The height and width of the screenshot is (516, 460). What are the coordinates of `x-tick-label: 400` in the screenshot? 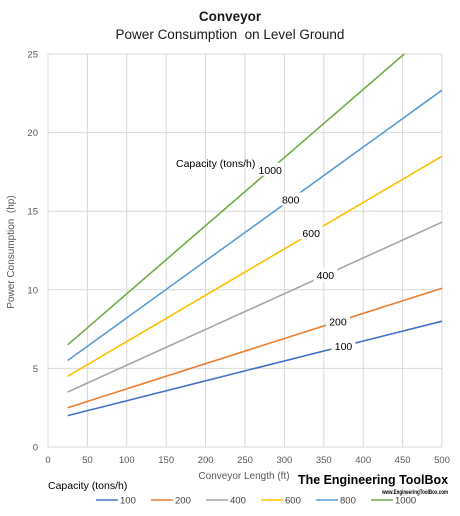 It's located at (363, 460).